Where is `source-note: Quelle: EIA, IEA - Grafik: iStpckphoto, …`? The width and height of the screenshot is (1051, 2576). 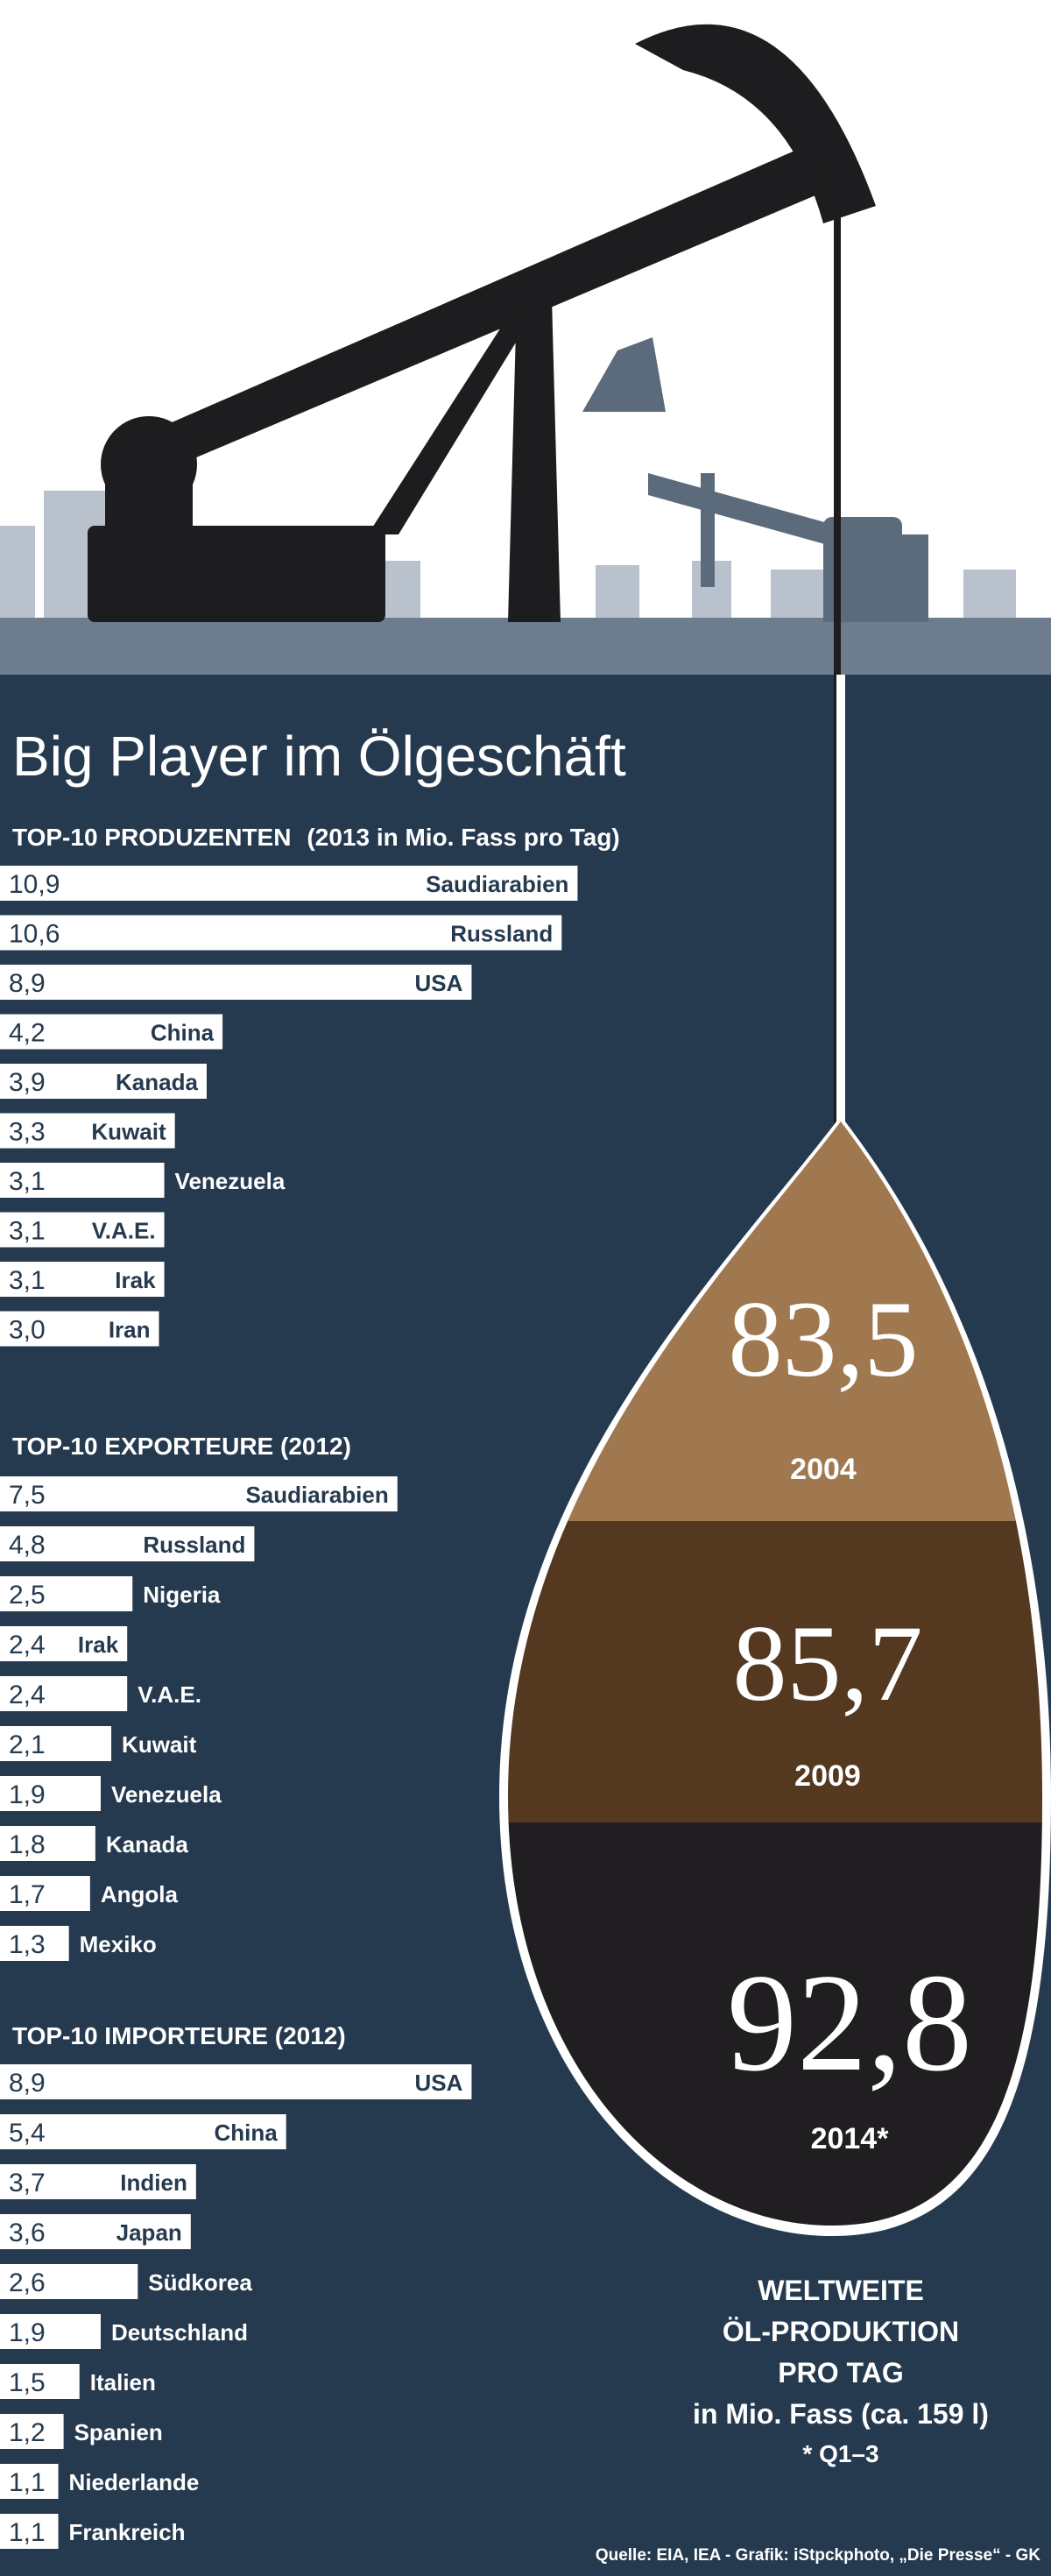
source-note: Quelle: EIA, IEA - Grafik: iStpckphoto, … is located at coordinates (818, 2555).